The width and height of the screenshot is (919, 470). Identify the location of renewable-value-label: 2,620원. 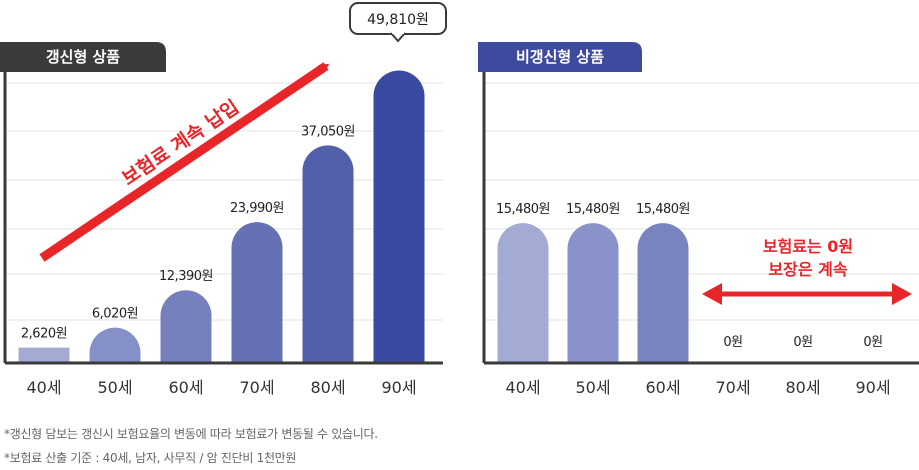
(44, 334).